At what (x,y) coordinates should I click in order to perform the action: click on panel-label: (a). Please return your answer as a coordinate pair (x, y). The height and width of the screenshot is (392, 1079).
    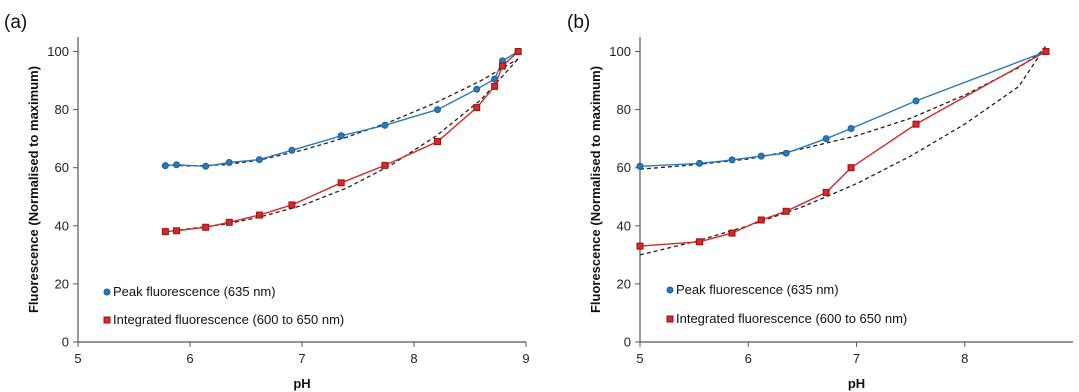
    Looking at the image, I should click on (15, 22).